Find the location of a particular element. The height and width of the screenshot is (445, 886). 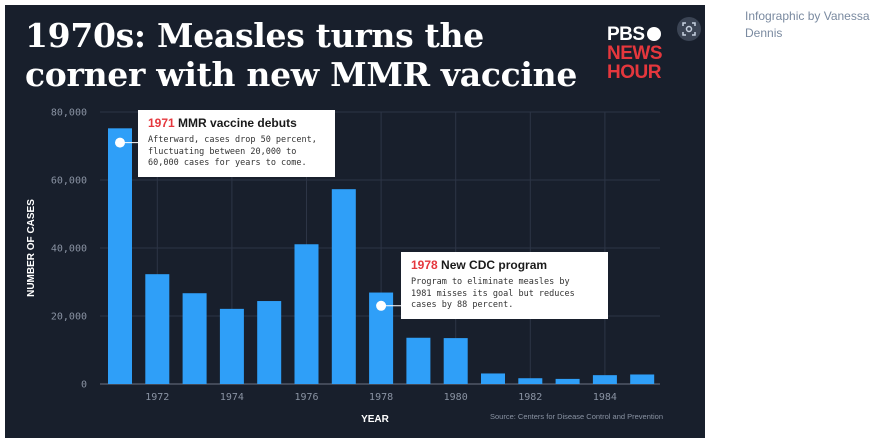

lens-search-icon is located at coordinates (689, 29).